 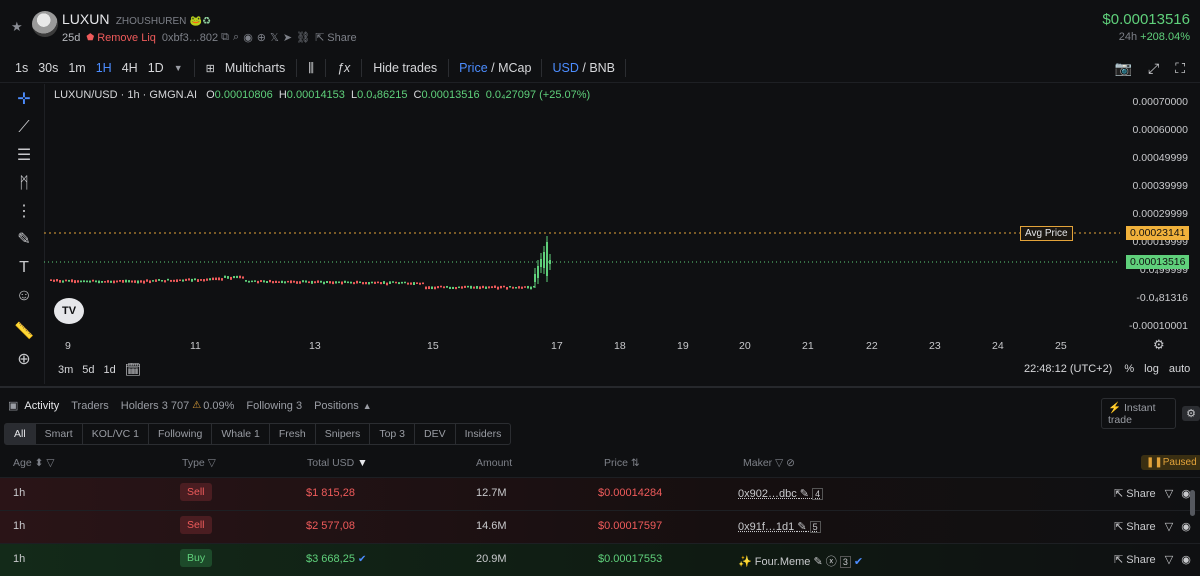 What do you see at coordinates (178, 68) in the screenshot?
I see `chevron-down-icon: ▼` at bounding box center [178, 68].